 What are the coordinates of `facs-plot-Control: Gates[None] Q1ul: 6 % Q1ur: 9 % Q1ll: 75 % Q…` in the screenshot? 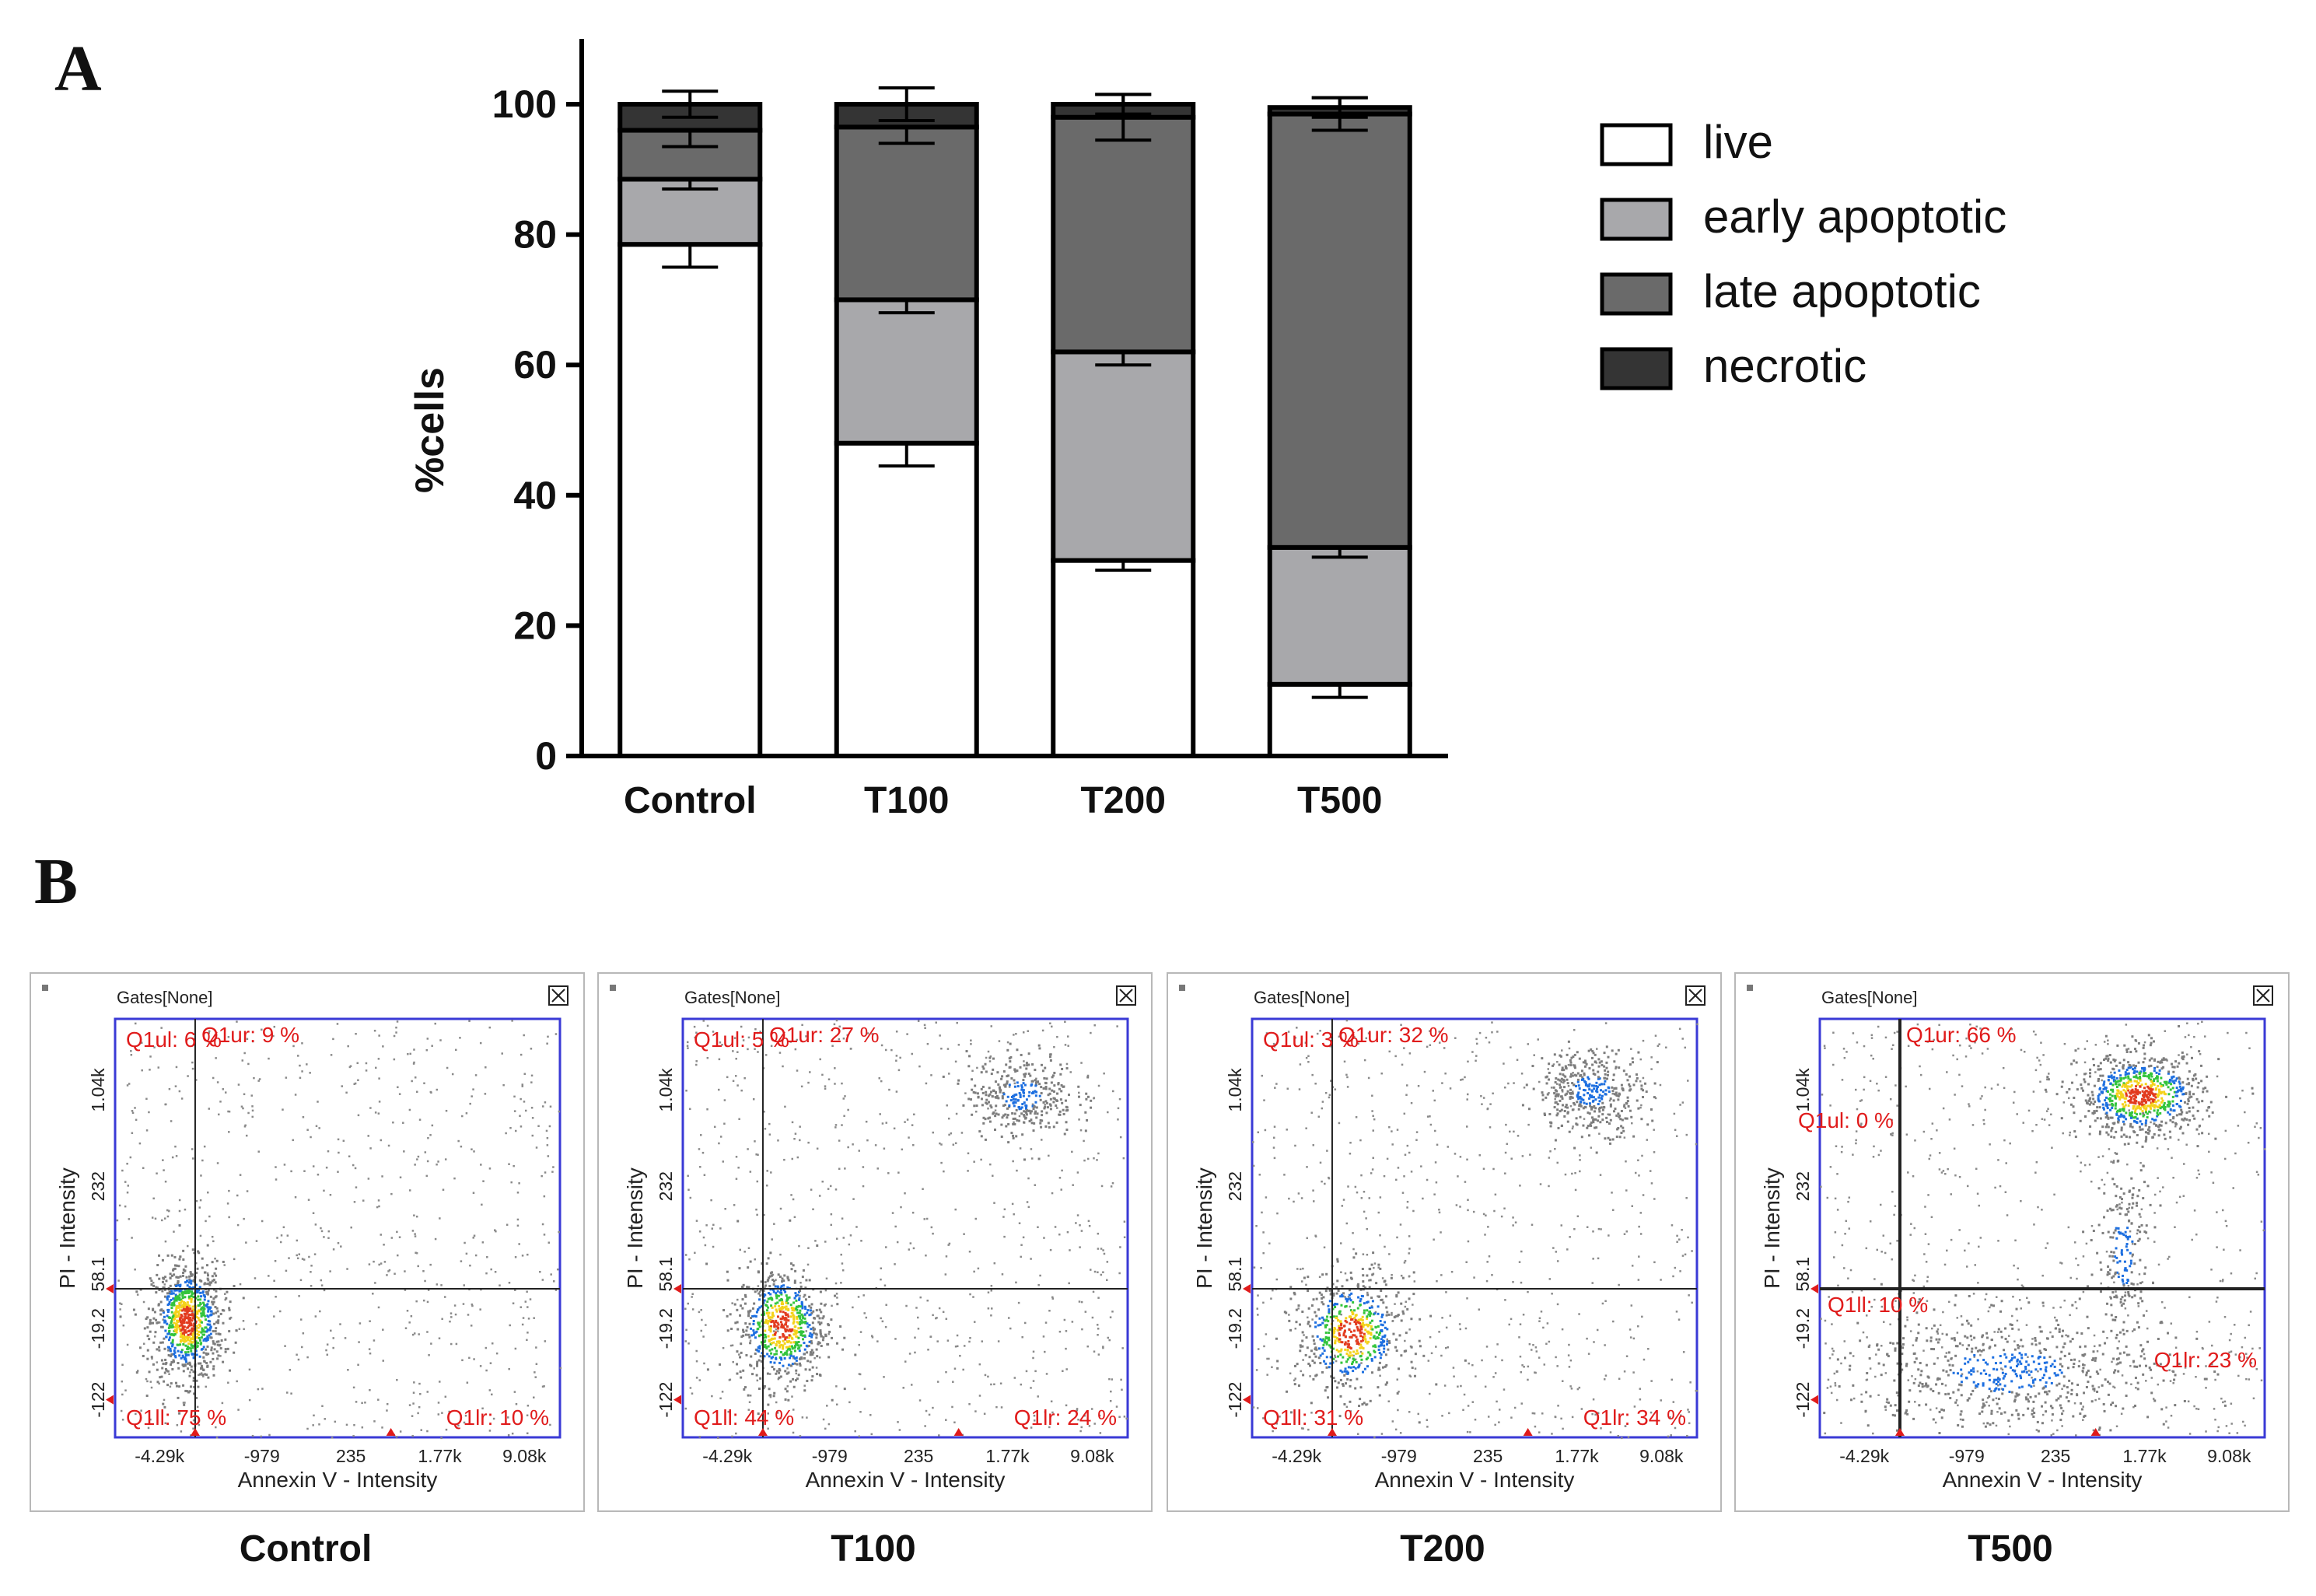 It's located at (307, 1242).